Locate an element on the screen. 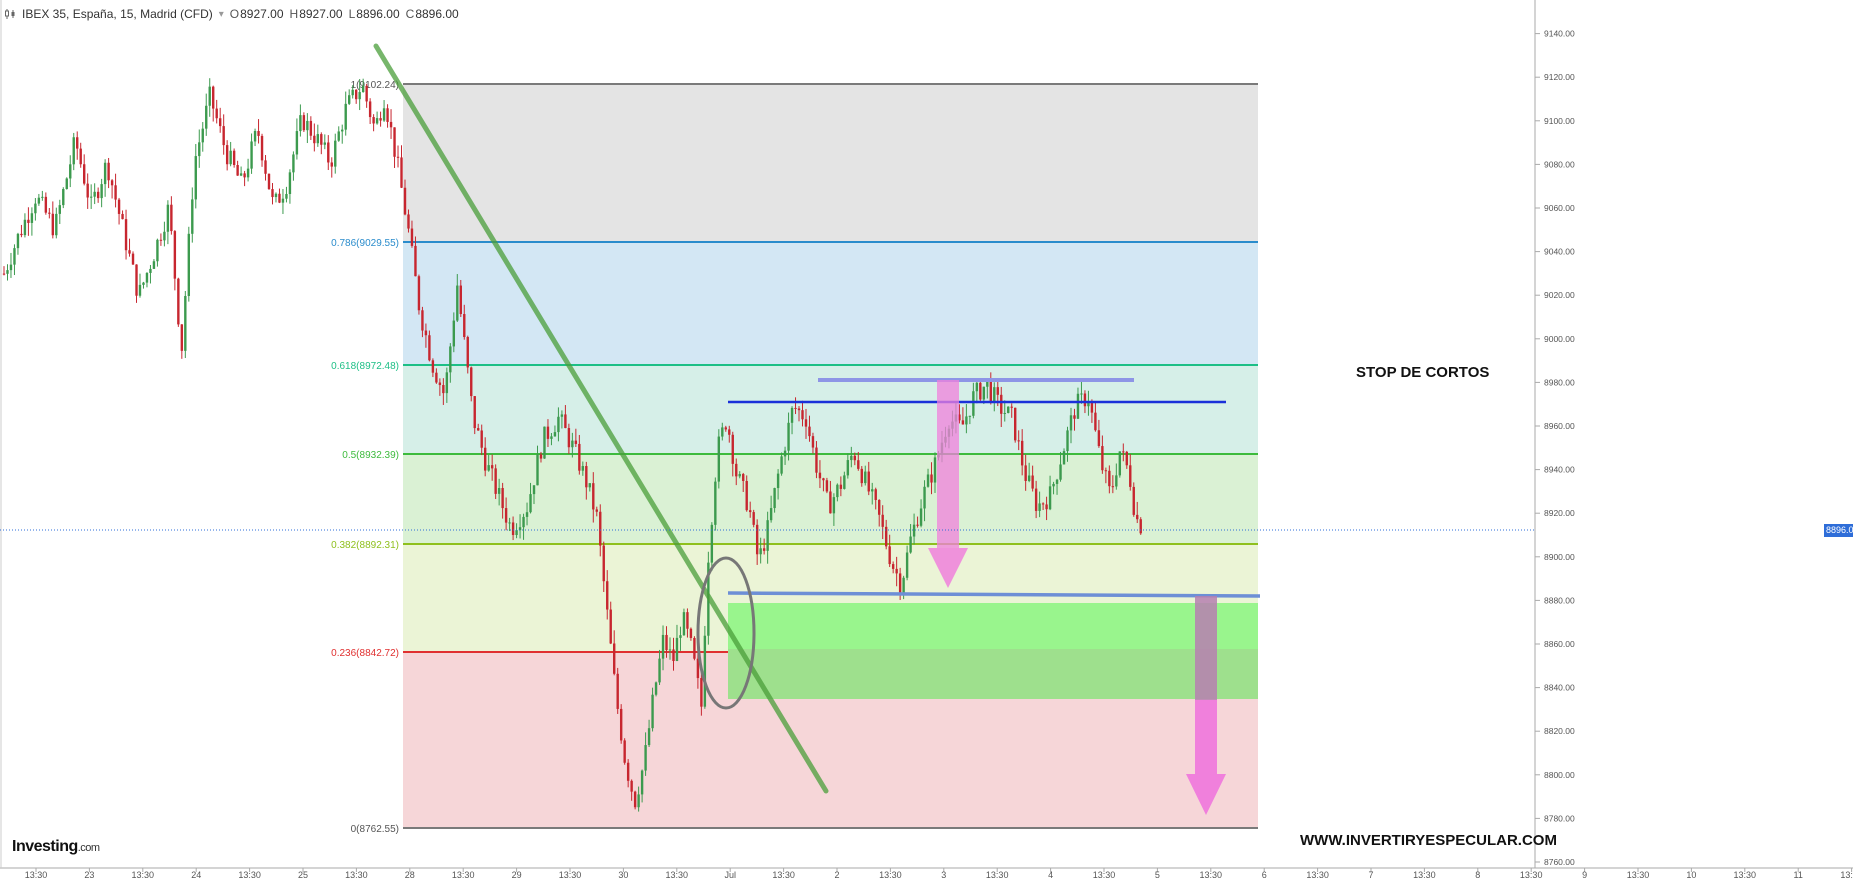 This screenshot has width=1853, height=880. target-arrow-head is located at coordinates (948, 568).